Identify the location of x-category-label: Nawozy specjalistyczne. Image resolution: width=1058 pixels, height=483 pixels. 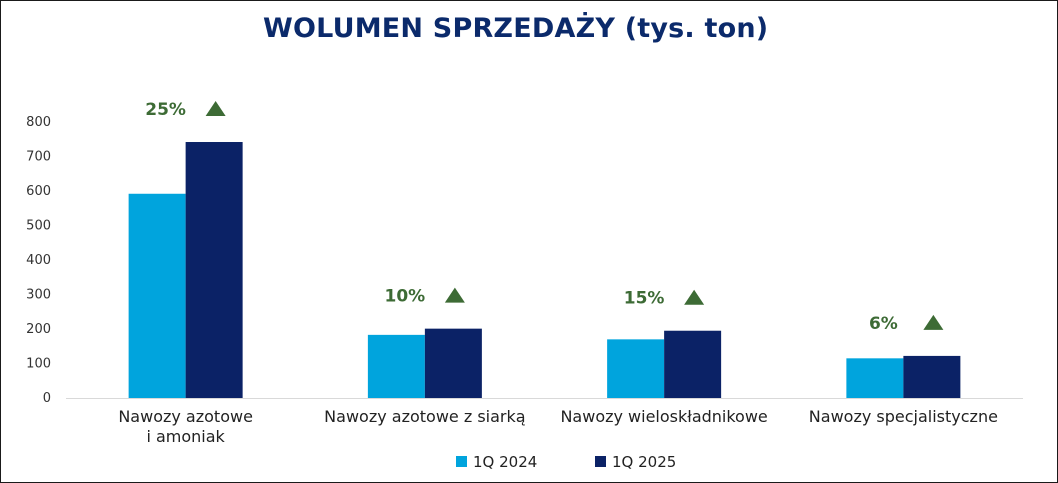
(903, 416).